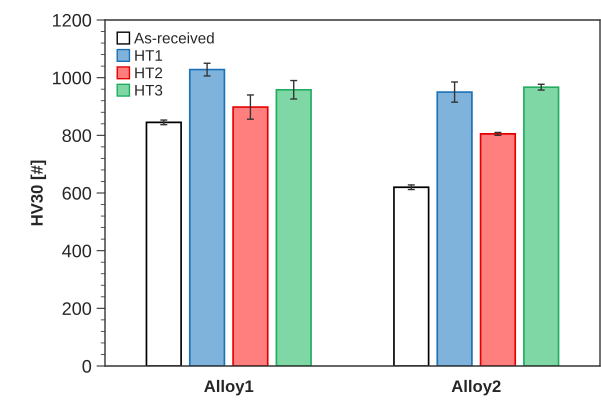 The image size is (601, 400). I want to click on legend-label: As-received, so click(174, 38).